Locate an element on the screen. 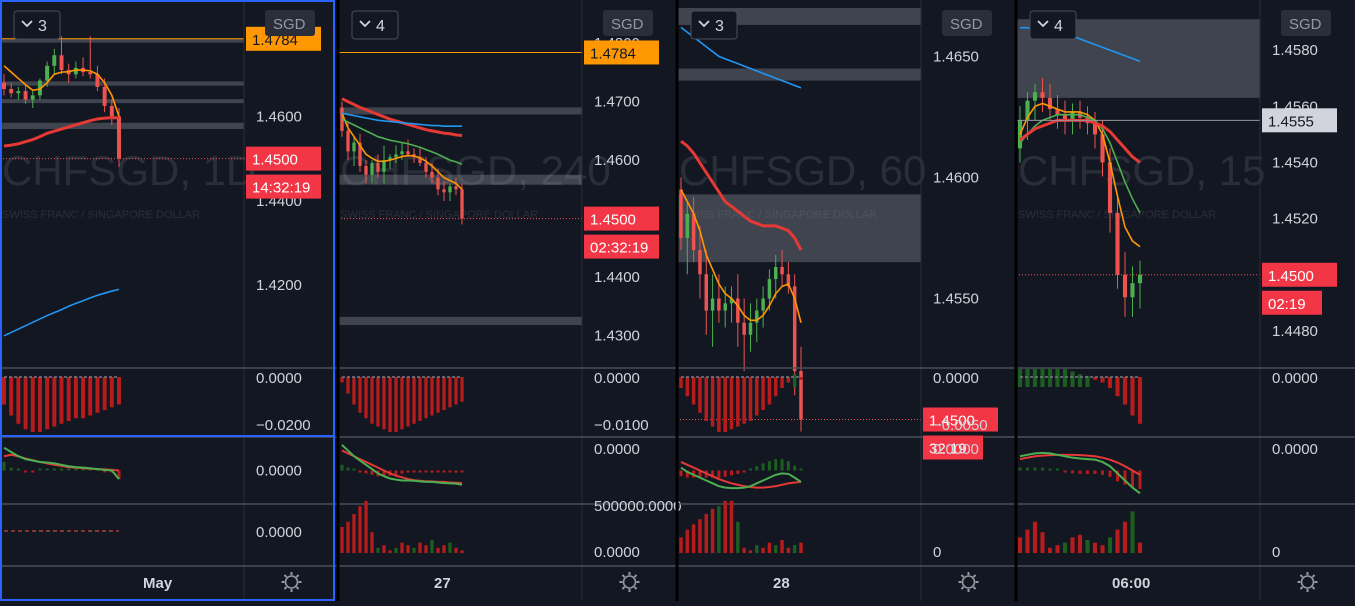  indicator-collapse-button-frame is located at coordinates (375, 25).